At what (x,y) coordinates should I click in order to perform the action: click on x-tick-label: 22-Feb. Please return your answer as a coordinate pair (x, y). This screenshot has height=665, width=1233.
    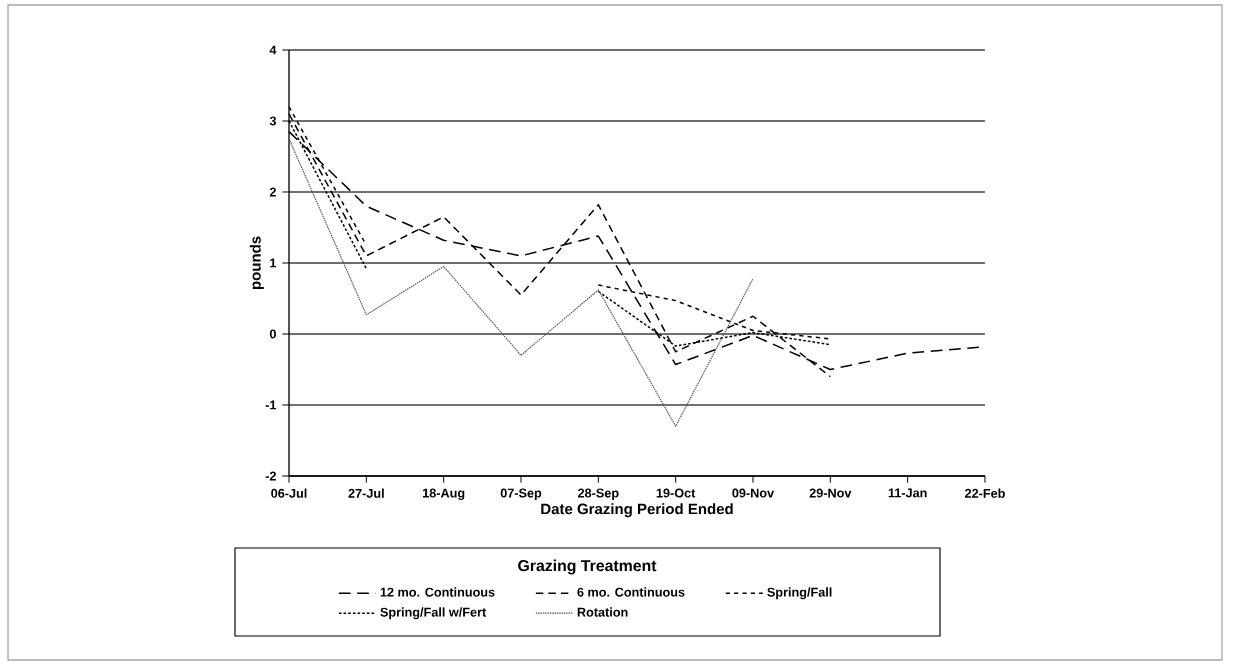
    Looking at the image, I should click on (985, 493).